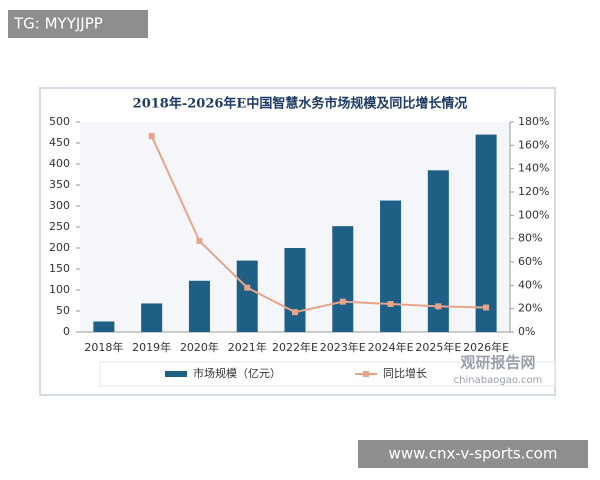 The image size is (600, 480). What do you see at coordinates (247, 347) in the screenshot?
I see `x-tick-label: 2021年` at bounding box center [247, 347].